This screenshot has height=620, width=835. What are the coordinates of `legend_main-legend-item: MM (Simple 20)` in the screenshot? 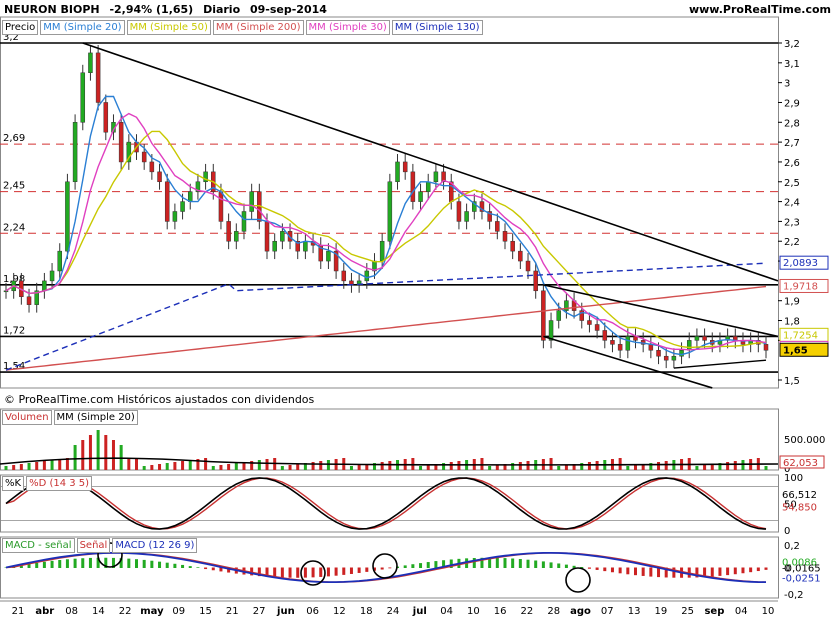 It's located at (82, 27).